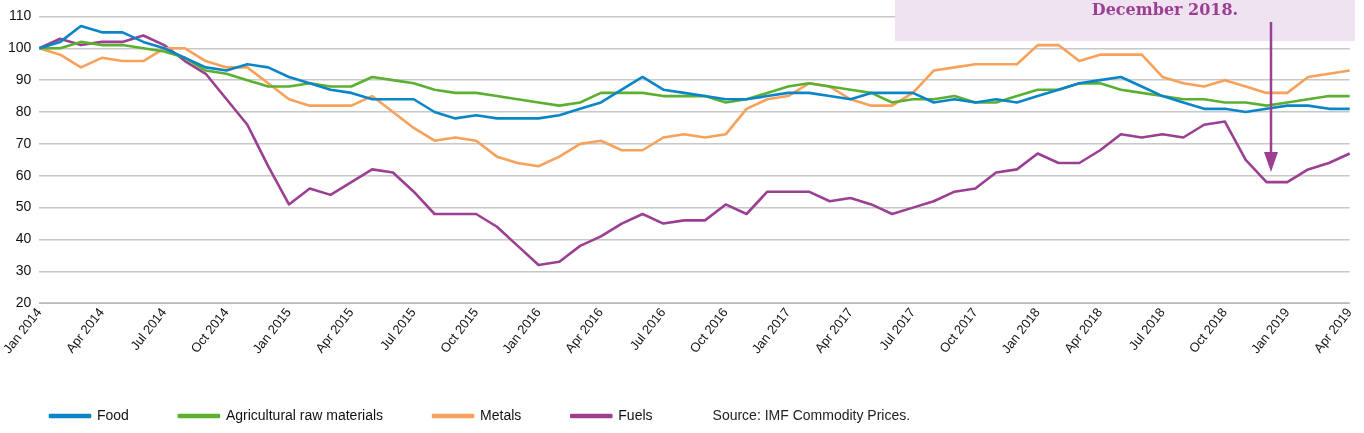  What do you see at coordinates (304, 414) in the screenshot?
I see `legend-label: Agricultural raw materials` at bounding box center [304, 414].